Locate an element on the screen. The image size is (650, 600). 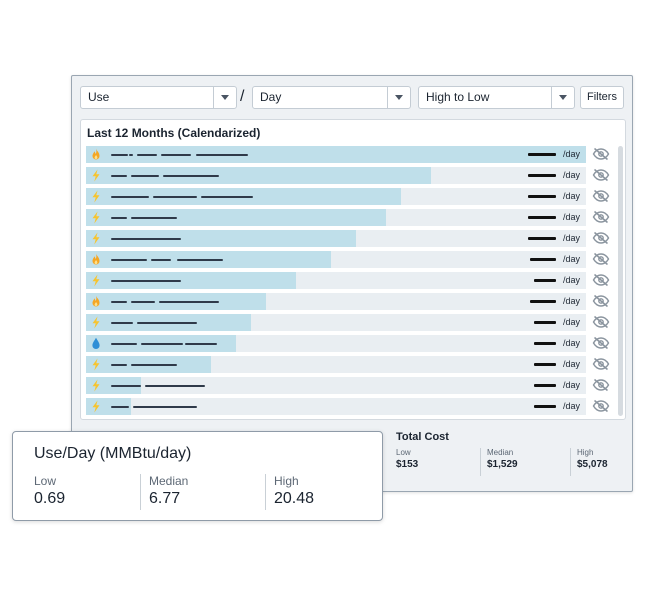
popup-low-label: Low is located at coordinates (45, 481).